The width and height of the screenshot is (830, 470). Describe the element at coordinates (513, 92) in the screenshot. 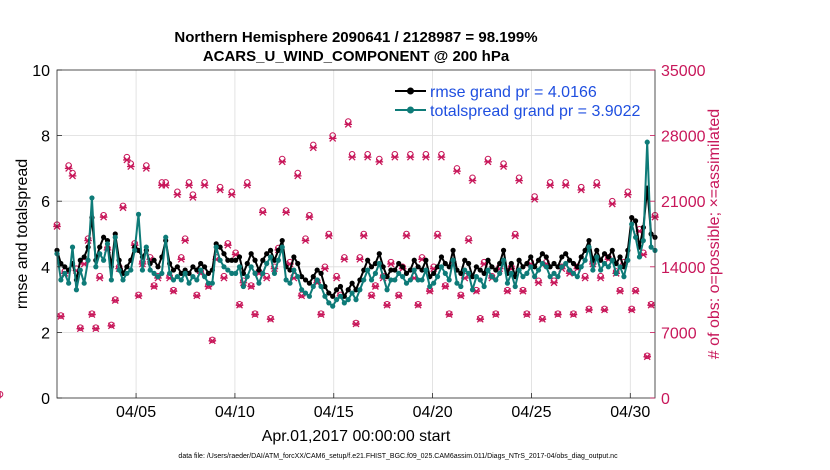

I see `legend-rmse-label: rmse grand pr = 4.0166` at that location.